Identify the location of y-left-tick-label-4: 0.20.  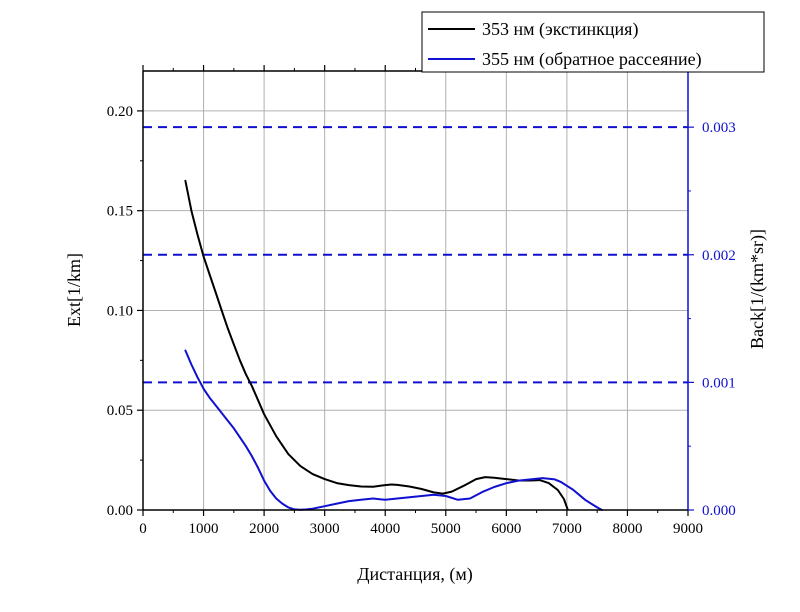
(120, 112).